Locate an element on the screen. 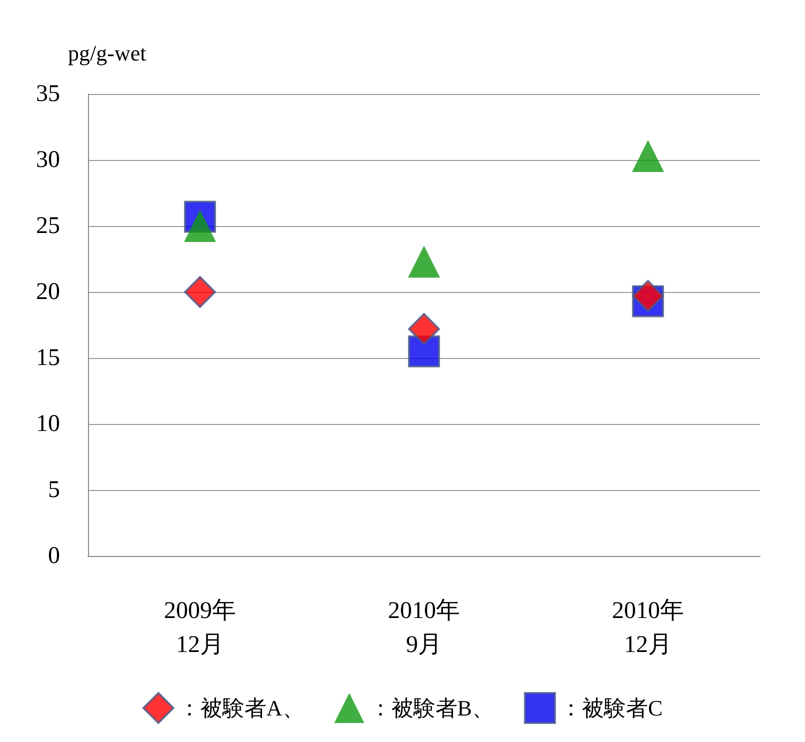 Image resolution: width=805 pixels, height=742 pixels. legend-label: ：被験者A、 is located at coordinates (241, 708).